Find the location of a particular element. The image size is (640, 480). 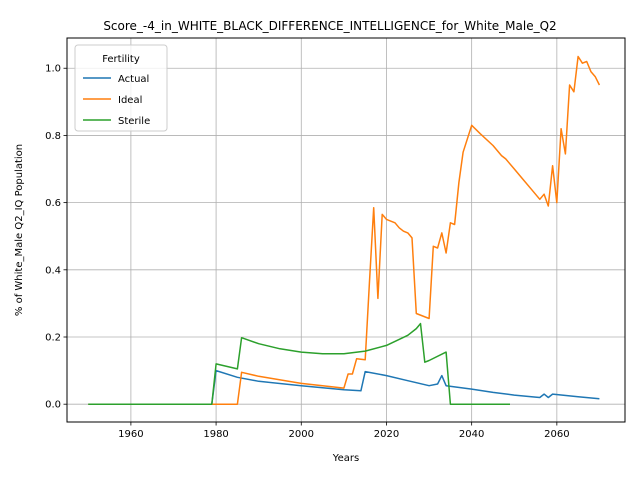

y-tick-label: 1.0 is located at coordinates (53, 69).